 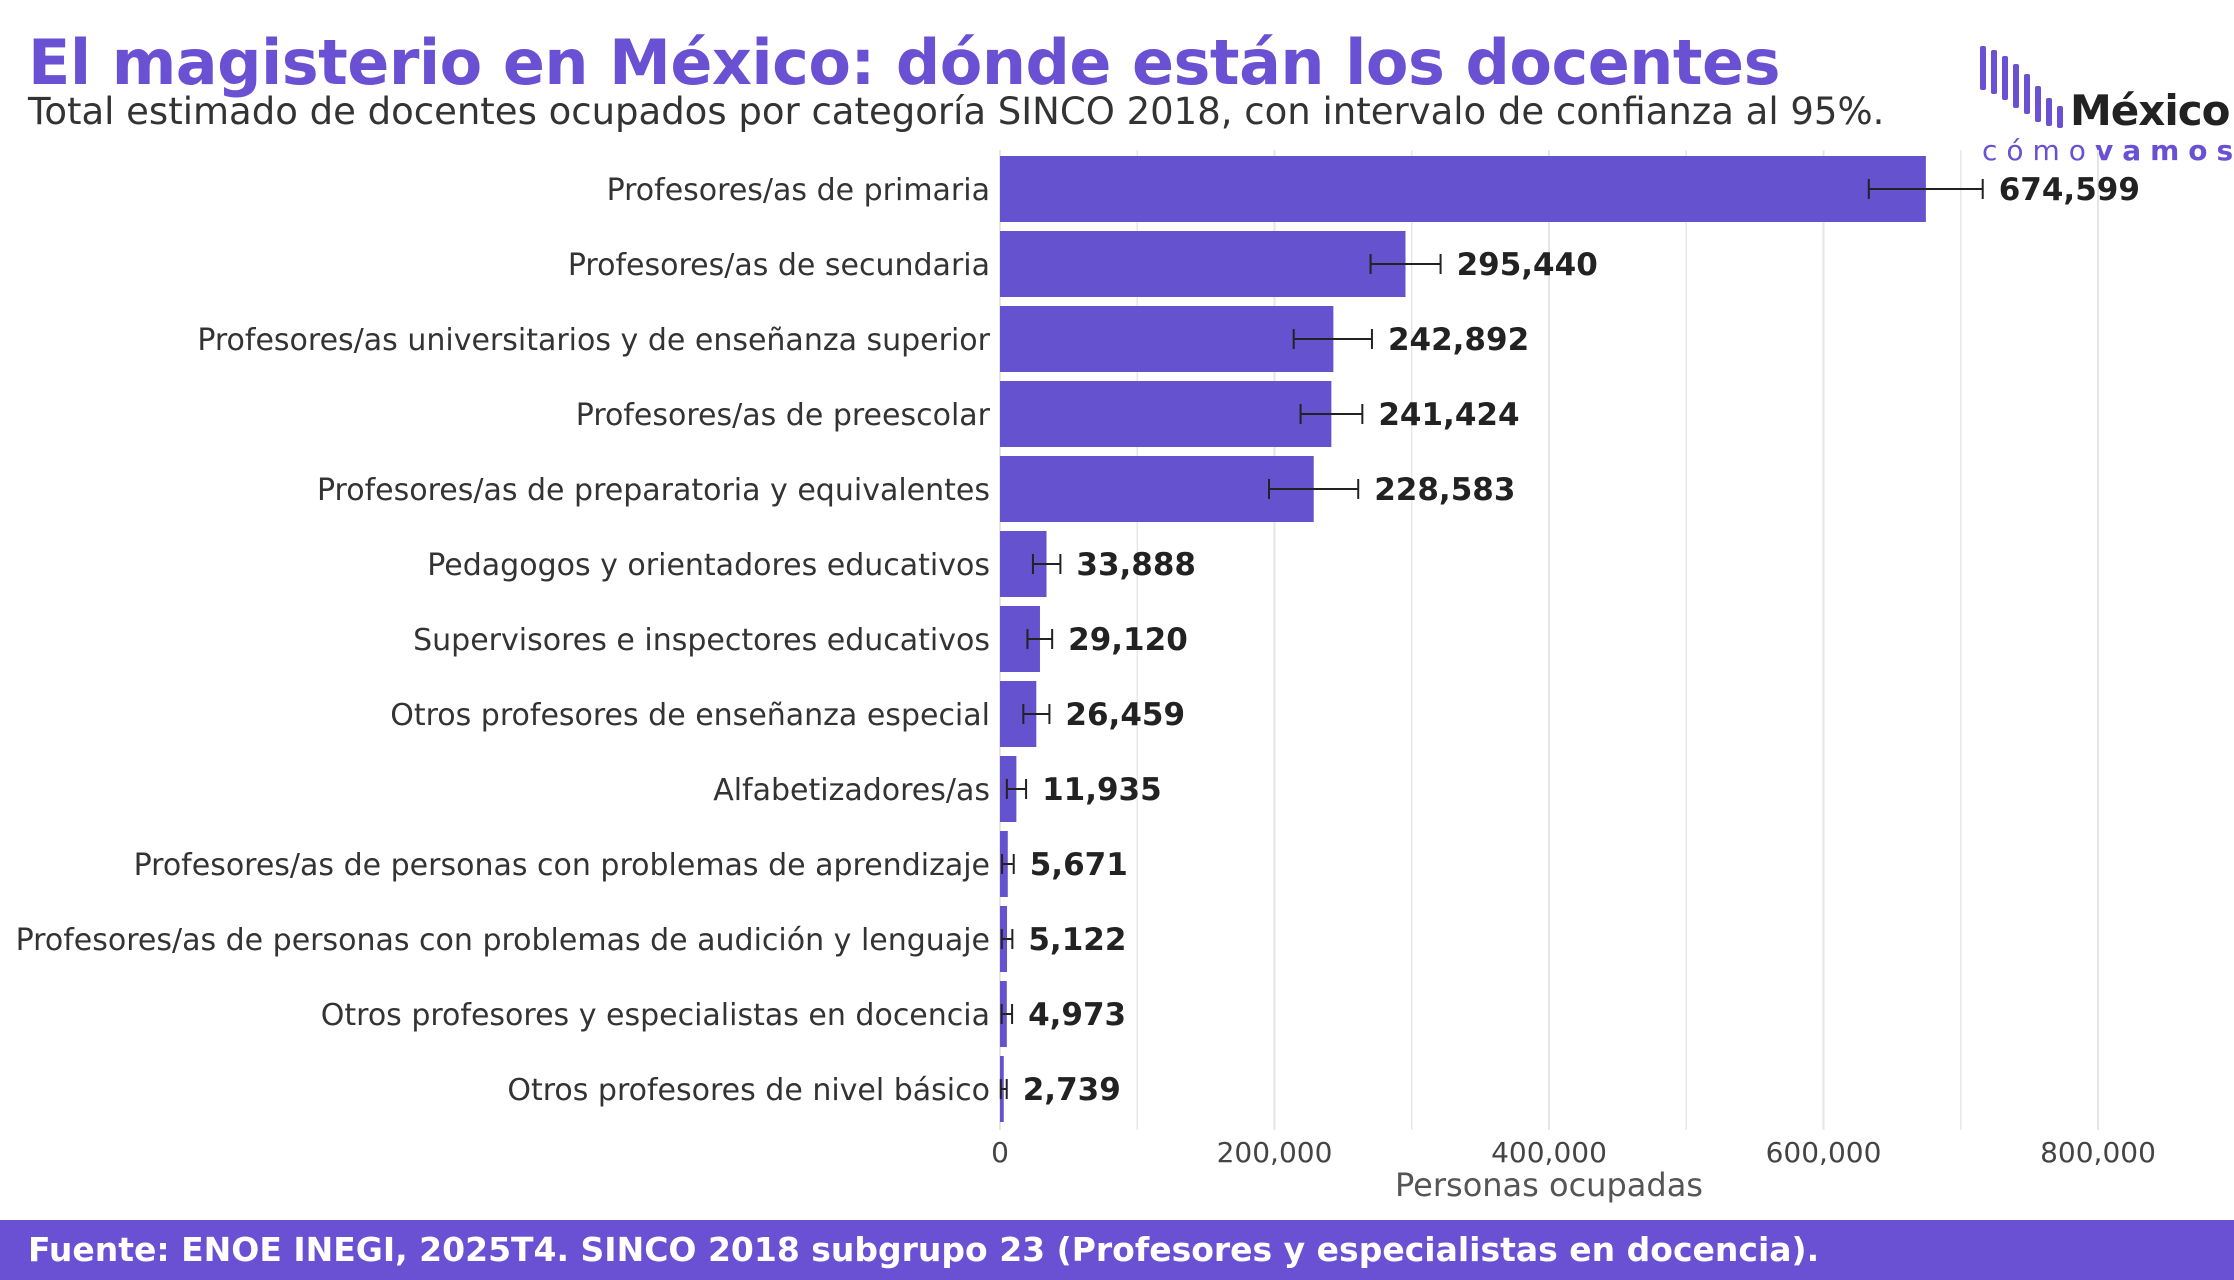 I want to click on value-label: 5,671, so click(x=1079, y=865).